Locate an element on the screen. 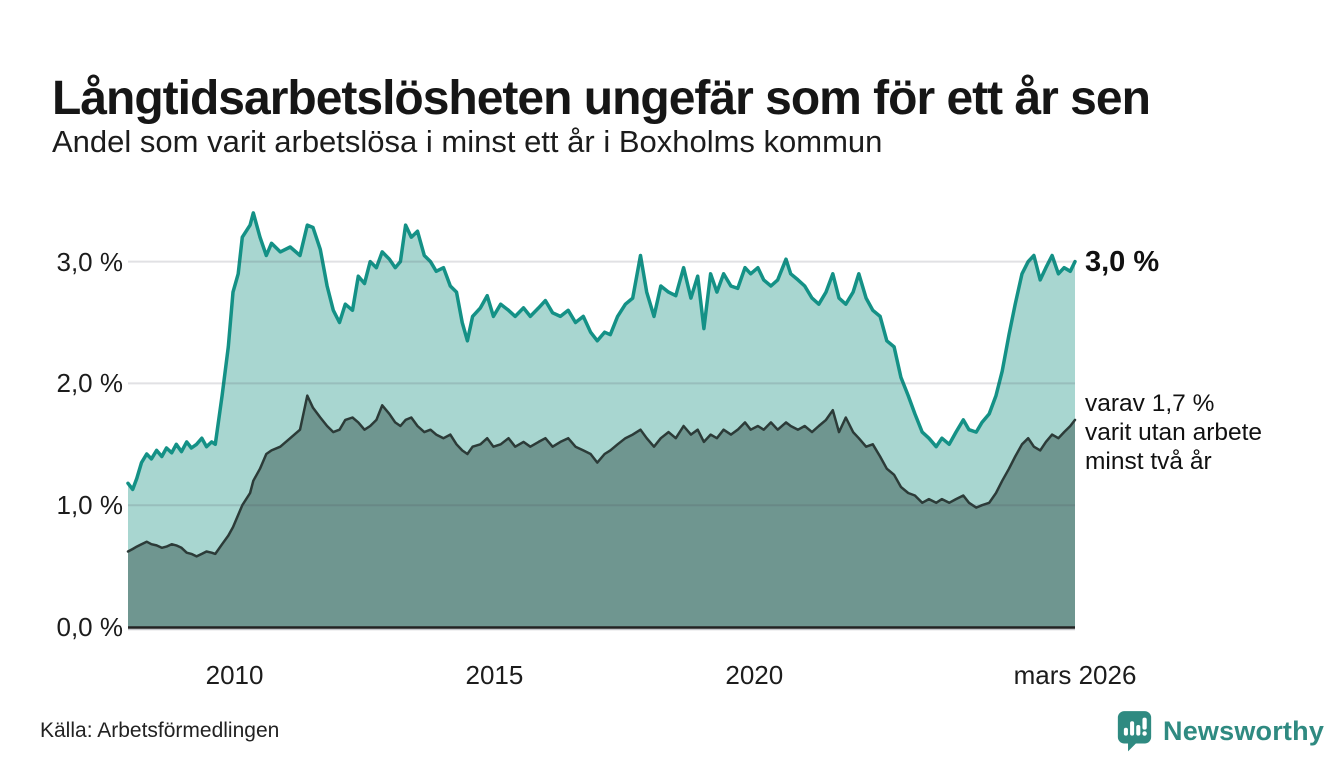 The height and width of the screenshot is (780, 1340). newsworthy-bubble-chart-icon is located at coordinates (1134, 731).